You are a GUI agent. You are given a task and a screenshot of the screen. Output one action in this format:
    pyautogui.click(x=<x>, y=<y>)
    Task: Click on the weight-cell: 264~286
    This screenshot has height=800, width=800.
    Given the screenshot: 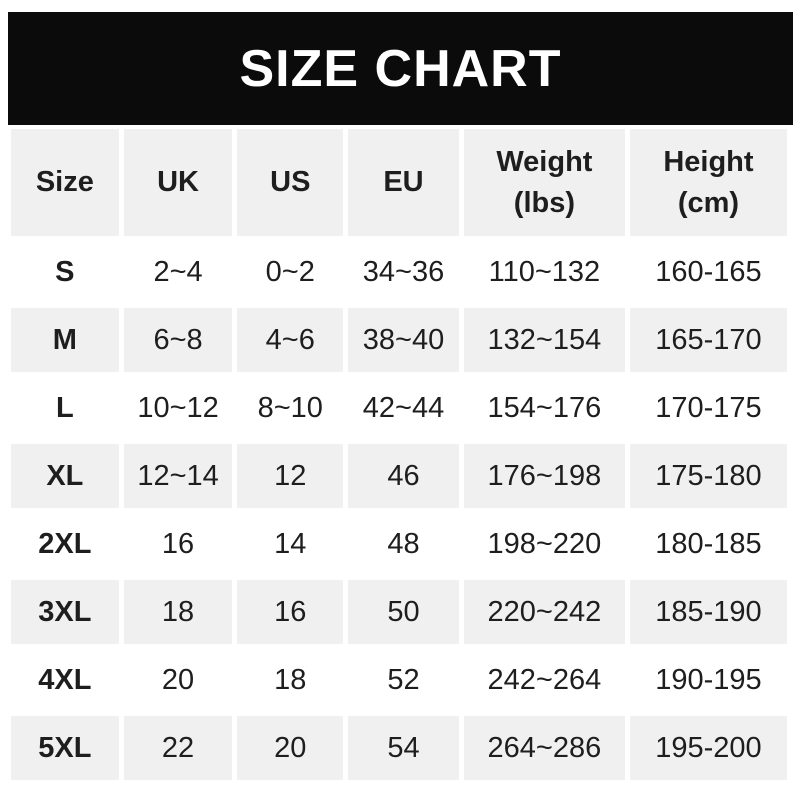 What is the action you would take?
    pyautogui.click(x=544, y=748)
    